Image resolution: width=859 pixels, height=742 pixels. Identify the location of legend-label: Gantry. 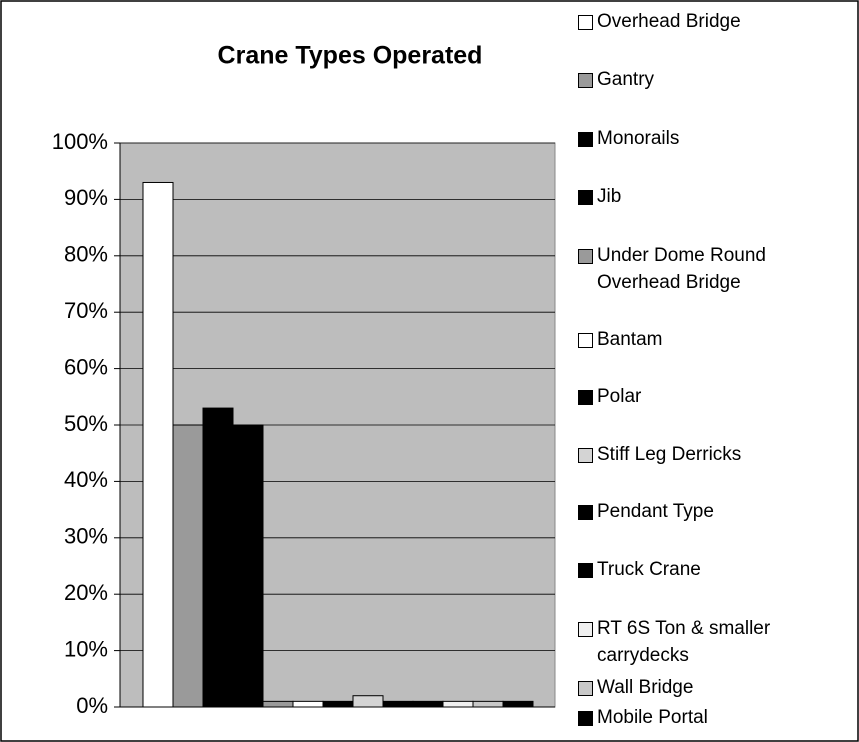
(626, 79).